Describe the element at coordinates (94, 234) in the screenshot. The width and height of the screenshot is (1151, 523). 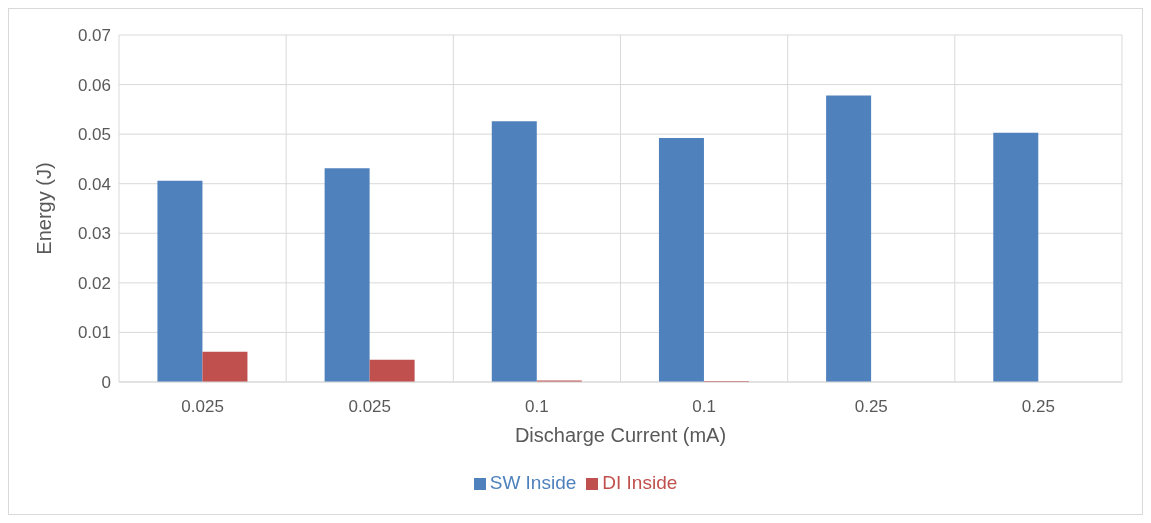
I see `y-tick-label: 0.03` at that location.